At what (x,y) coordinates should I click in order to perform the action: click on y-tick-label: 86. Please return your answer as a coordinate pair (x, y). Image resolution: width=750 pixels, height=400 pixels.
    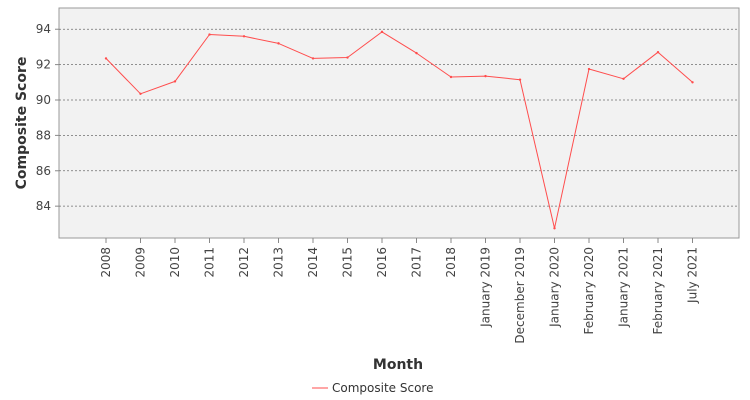
    Looking at the image, I should click on (43, 171).